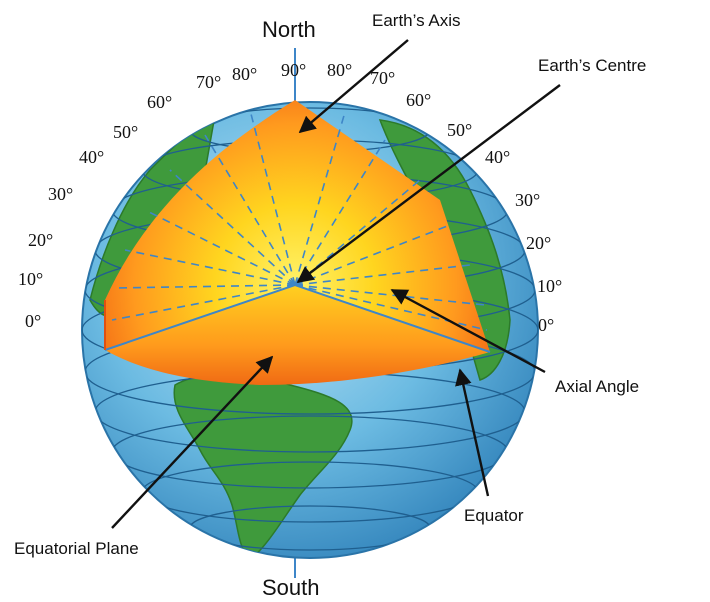 This screenshot has height=602, width=710. What do you see at coordinates (546, 325) in the screenshot?
I see `lat-right-0: 0°` at bounding box center [546, 325].